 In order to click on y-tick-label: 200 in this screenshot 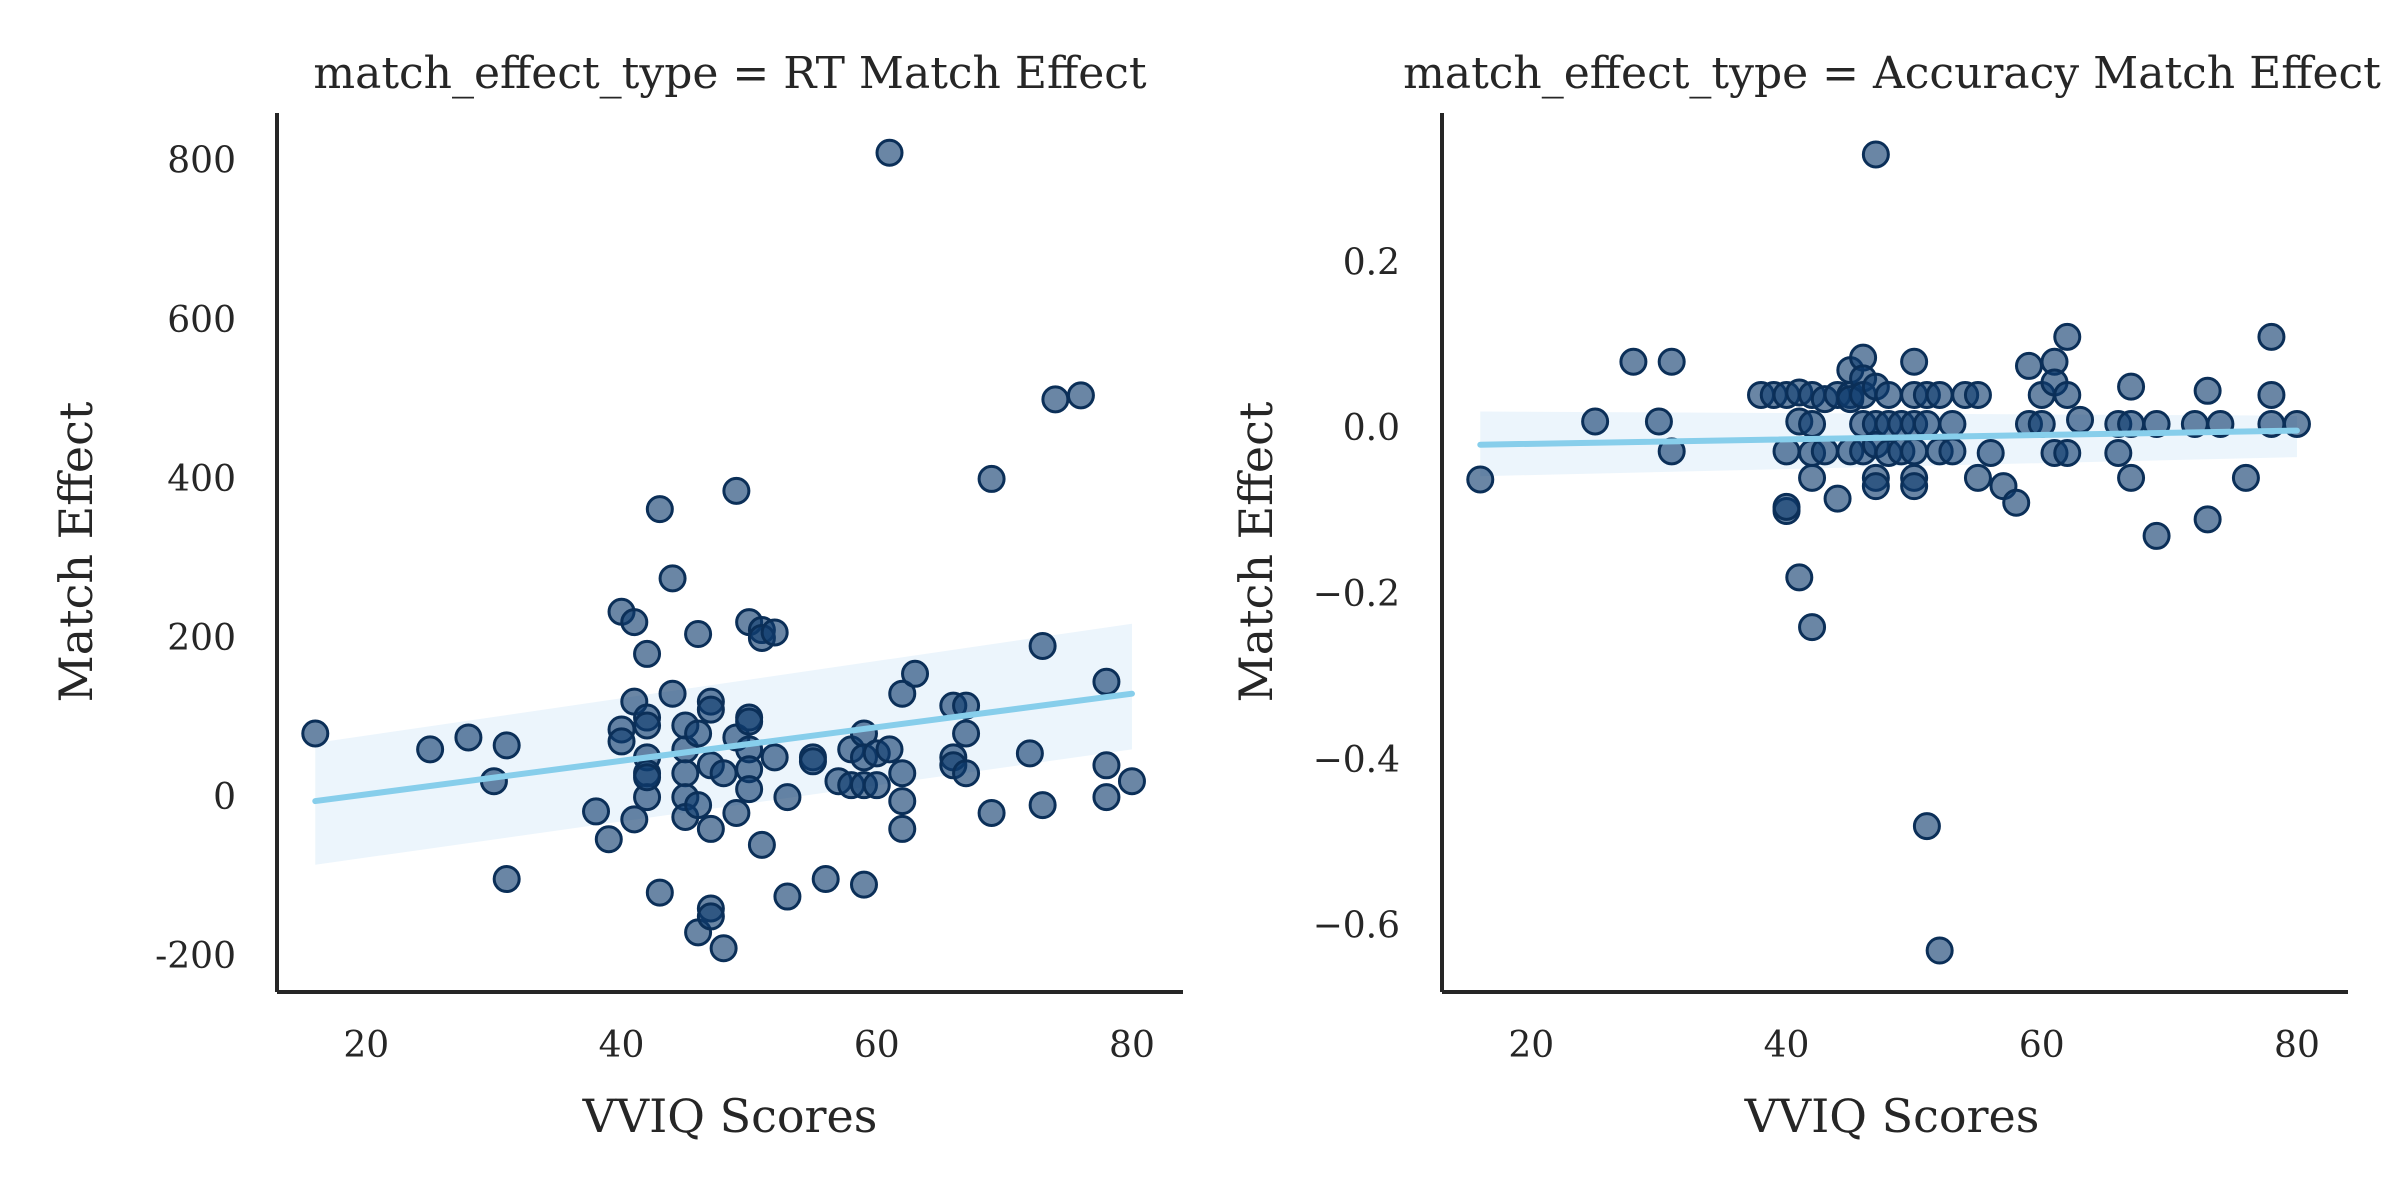, I will do `click(201, 638)`.